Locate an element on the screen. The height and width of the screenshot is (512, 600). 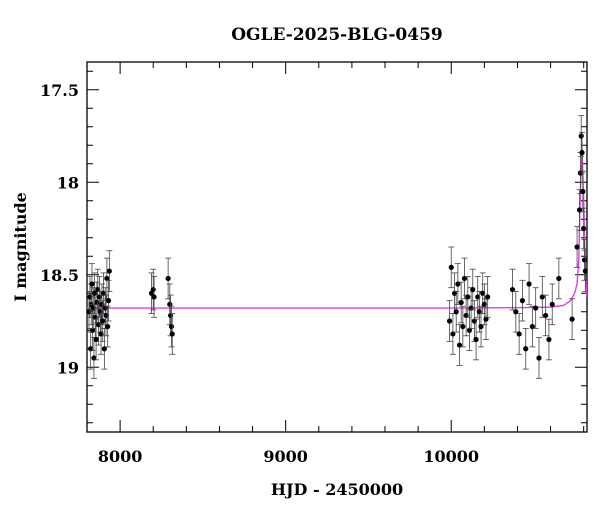
x-tick-label: 9000 is located at coordinates (285, 456).